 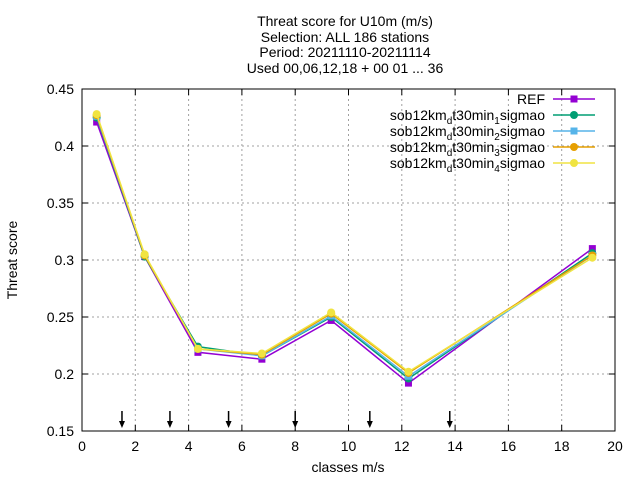 What do you see at coordinates (531, 99) in the screenshot?
I see `legend-label: REF` at bounding box center [531, 99].